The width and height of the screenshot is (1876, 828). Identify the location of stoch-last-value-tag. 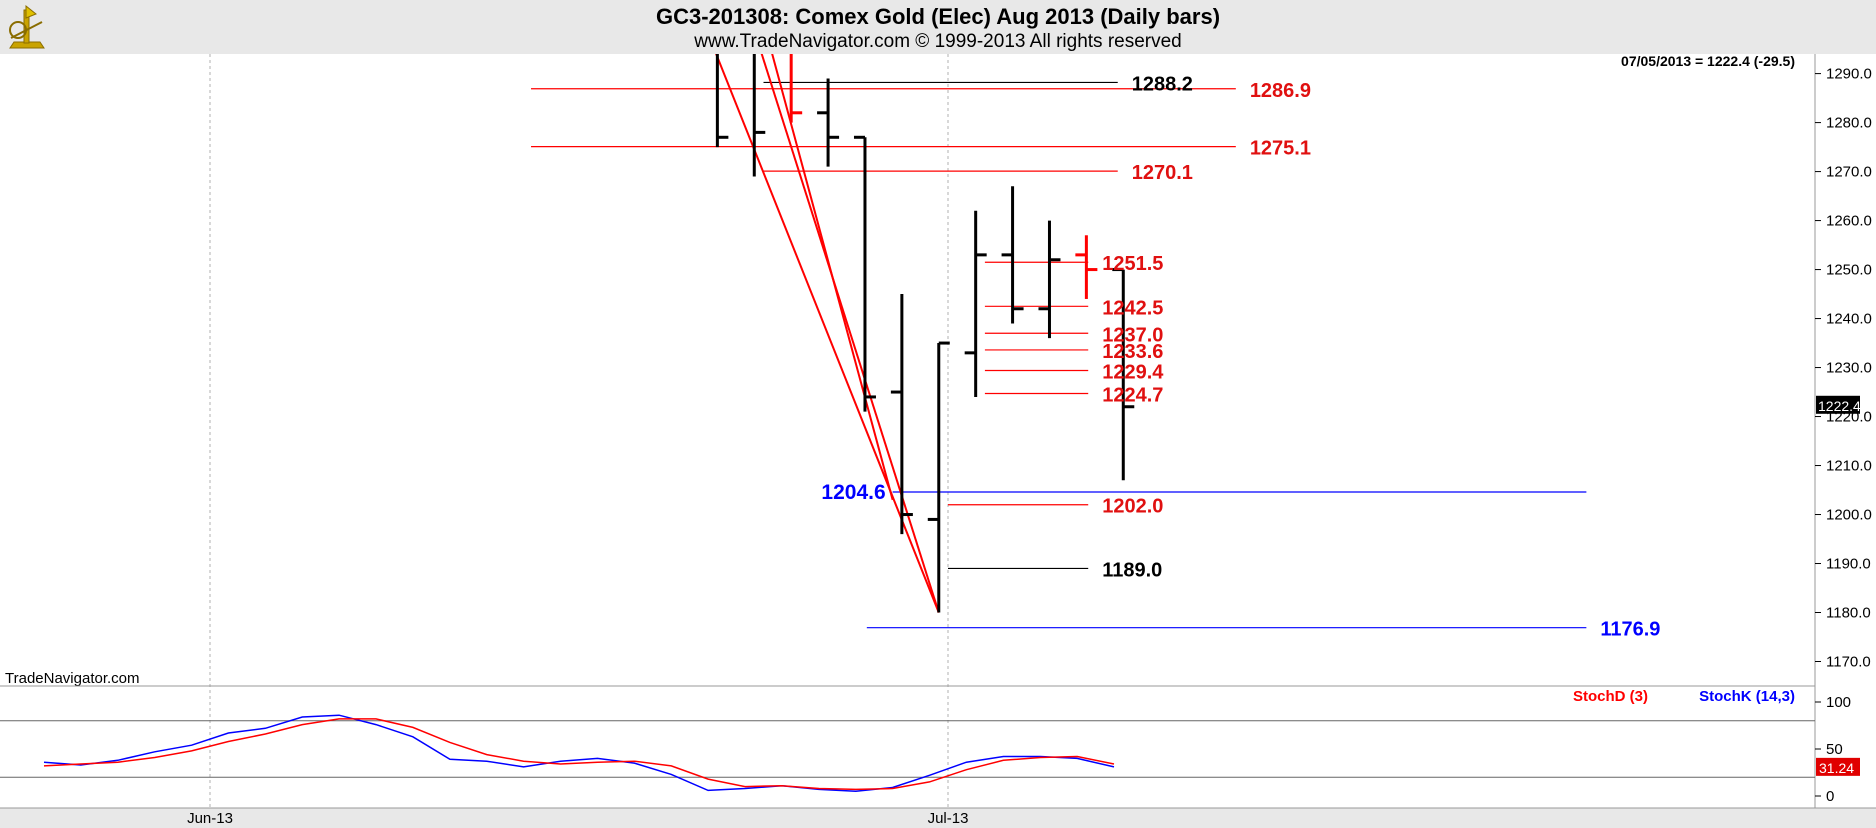
(1838, 766).